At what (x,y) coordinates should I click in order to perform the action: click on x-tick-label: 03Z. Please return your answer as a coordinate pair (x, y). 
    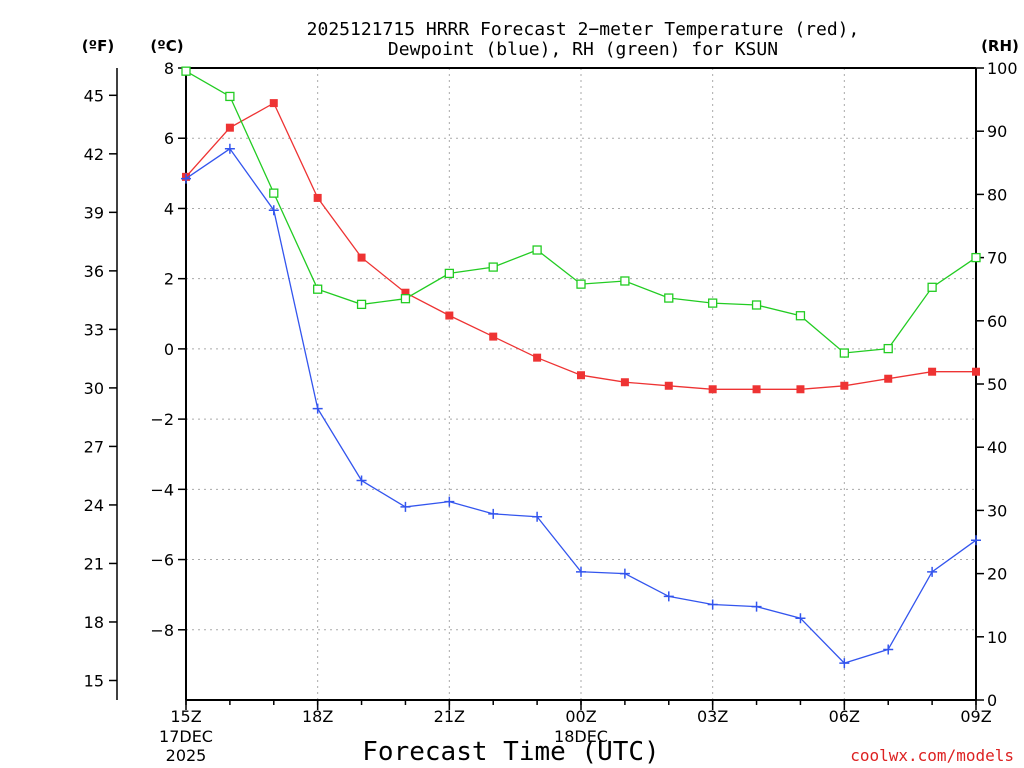
    Looking at the image, I should click on (712, 716).